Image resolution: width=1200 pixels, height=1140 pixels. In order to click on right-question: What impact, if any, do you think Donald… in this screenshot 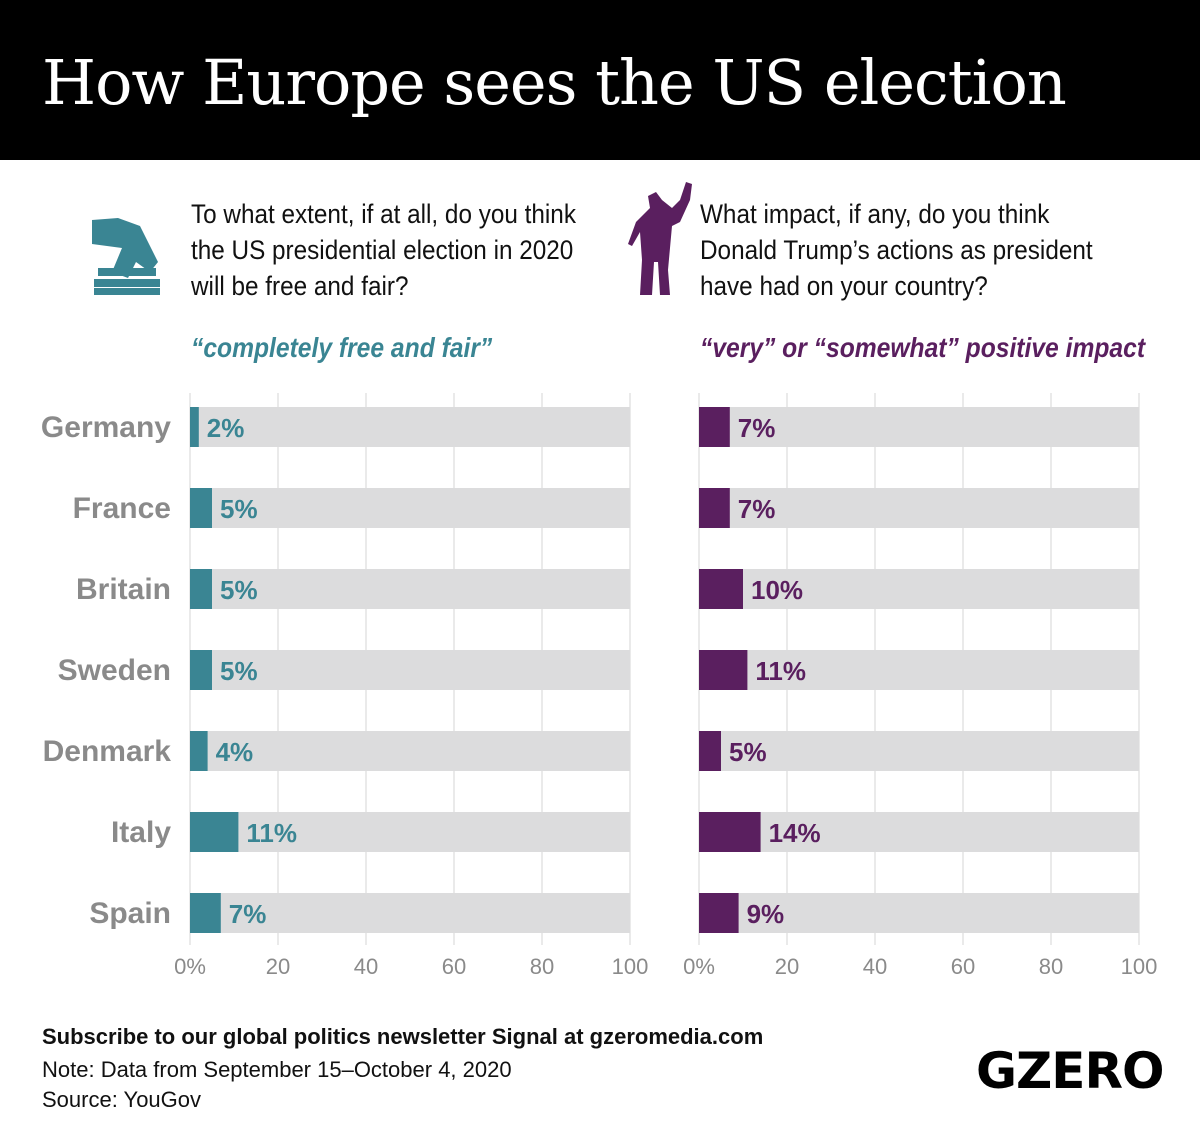, I will do `click(896, 250)`.